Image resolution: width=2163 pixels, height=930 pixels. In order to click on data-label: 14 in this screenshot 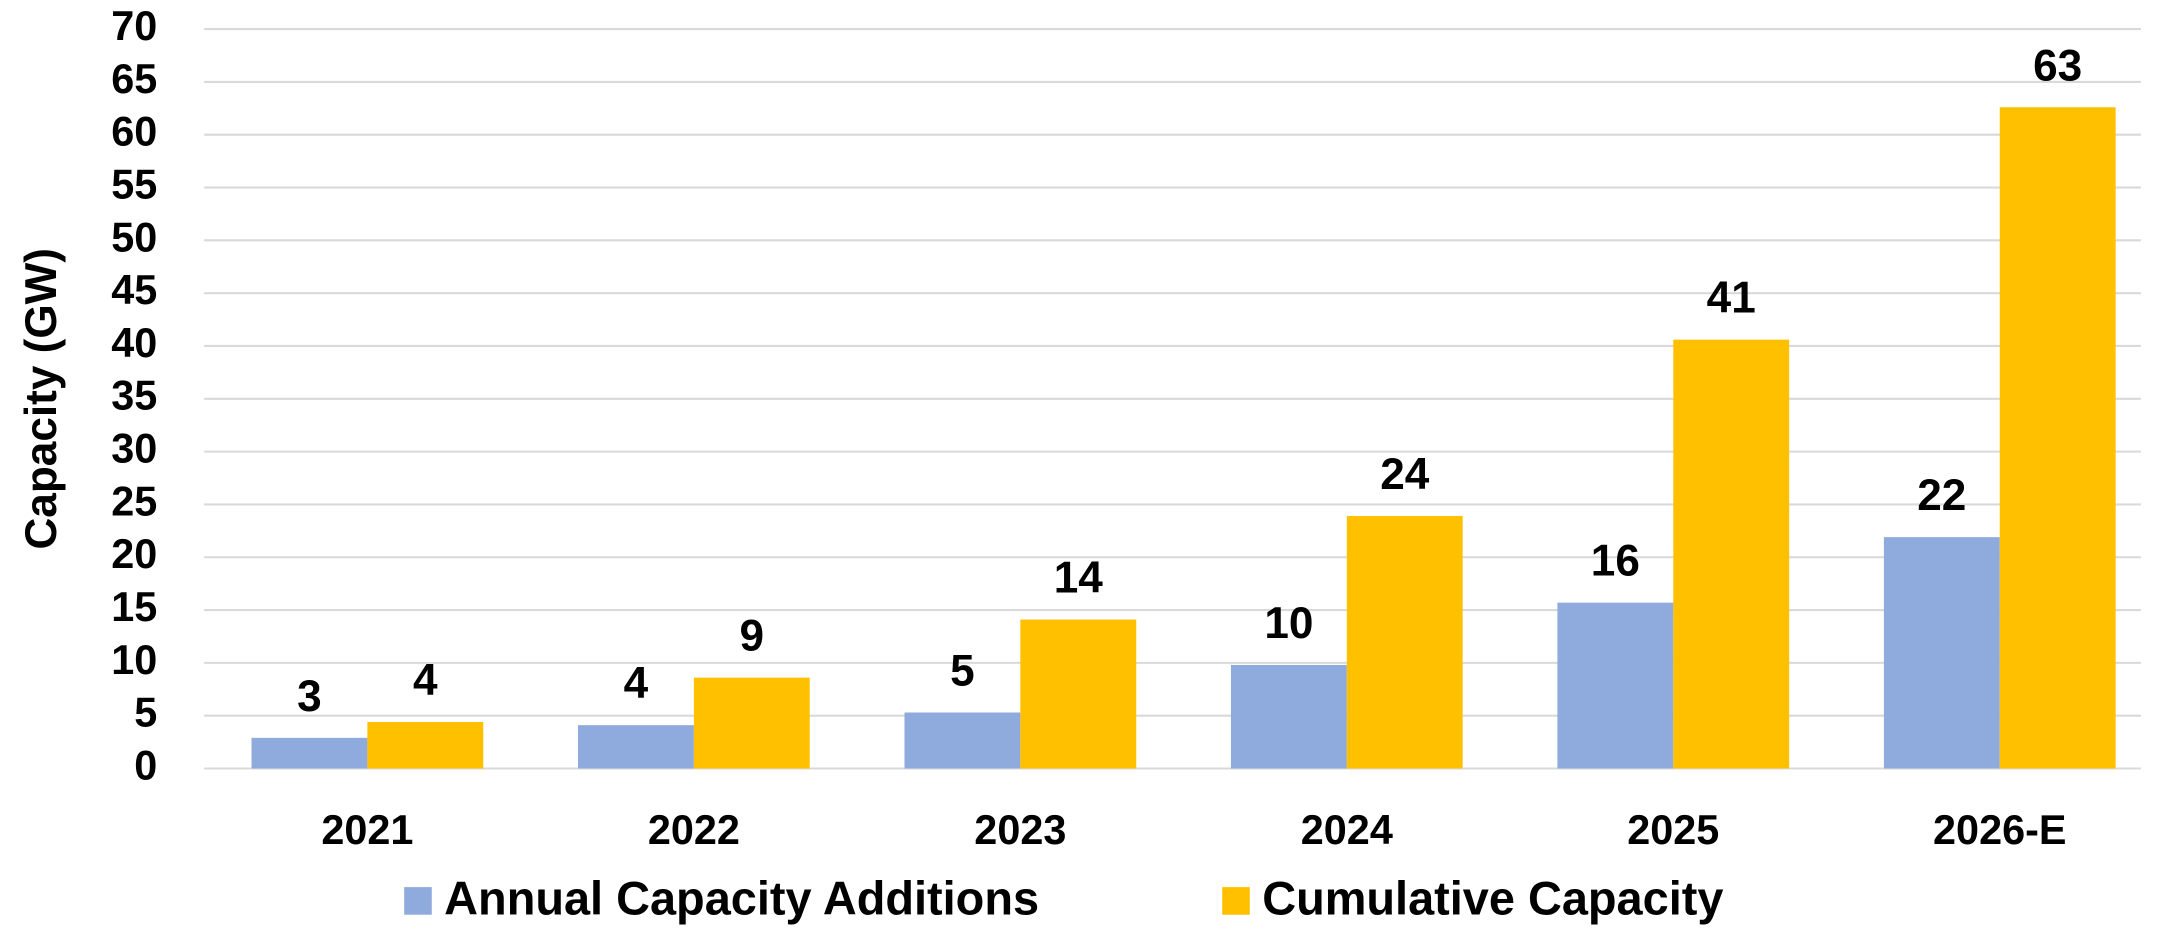, I will do `click(1079, 578)`.